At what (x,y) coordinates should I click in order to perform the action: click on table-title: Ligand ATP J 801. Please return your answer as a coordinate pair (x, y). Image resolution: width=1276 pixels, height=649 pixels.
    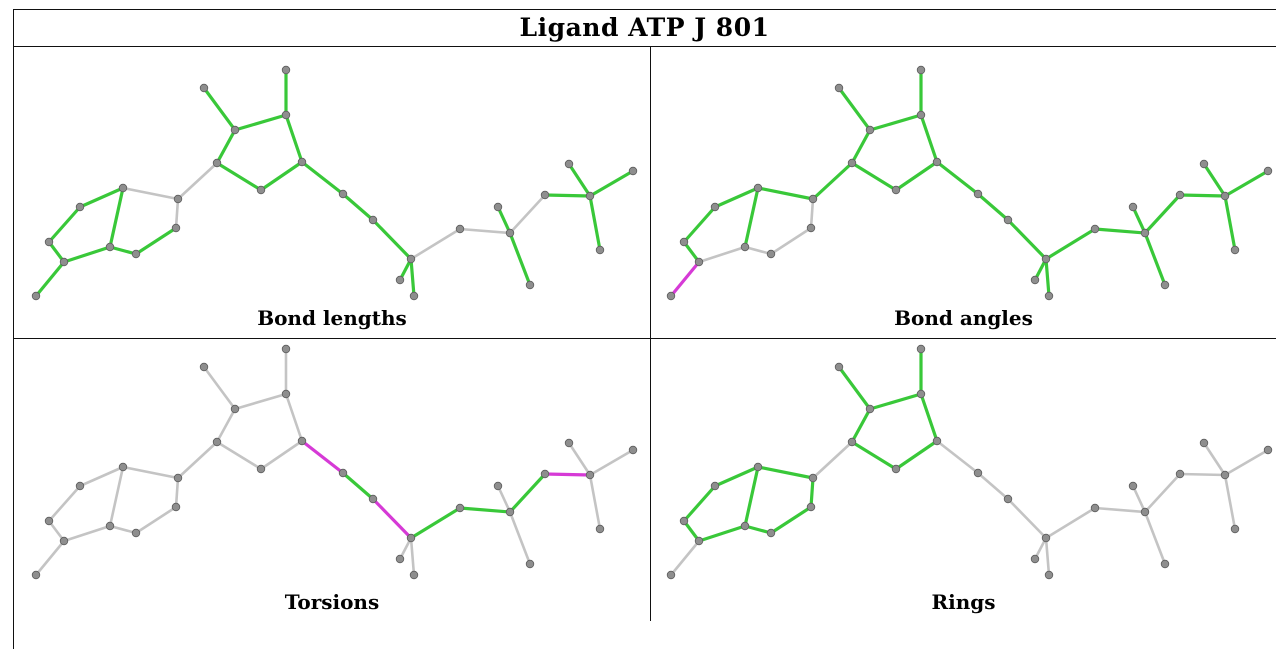
    Looking at the image, I should click on (644, 28).